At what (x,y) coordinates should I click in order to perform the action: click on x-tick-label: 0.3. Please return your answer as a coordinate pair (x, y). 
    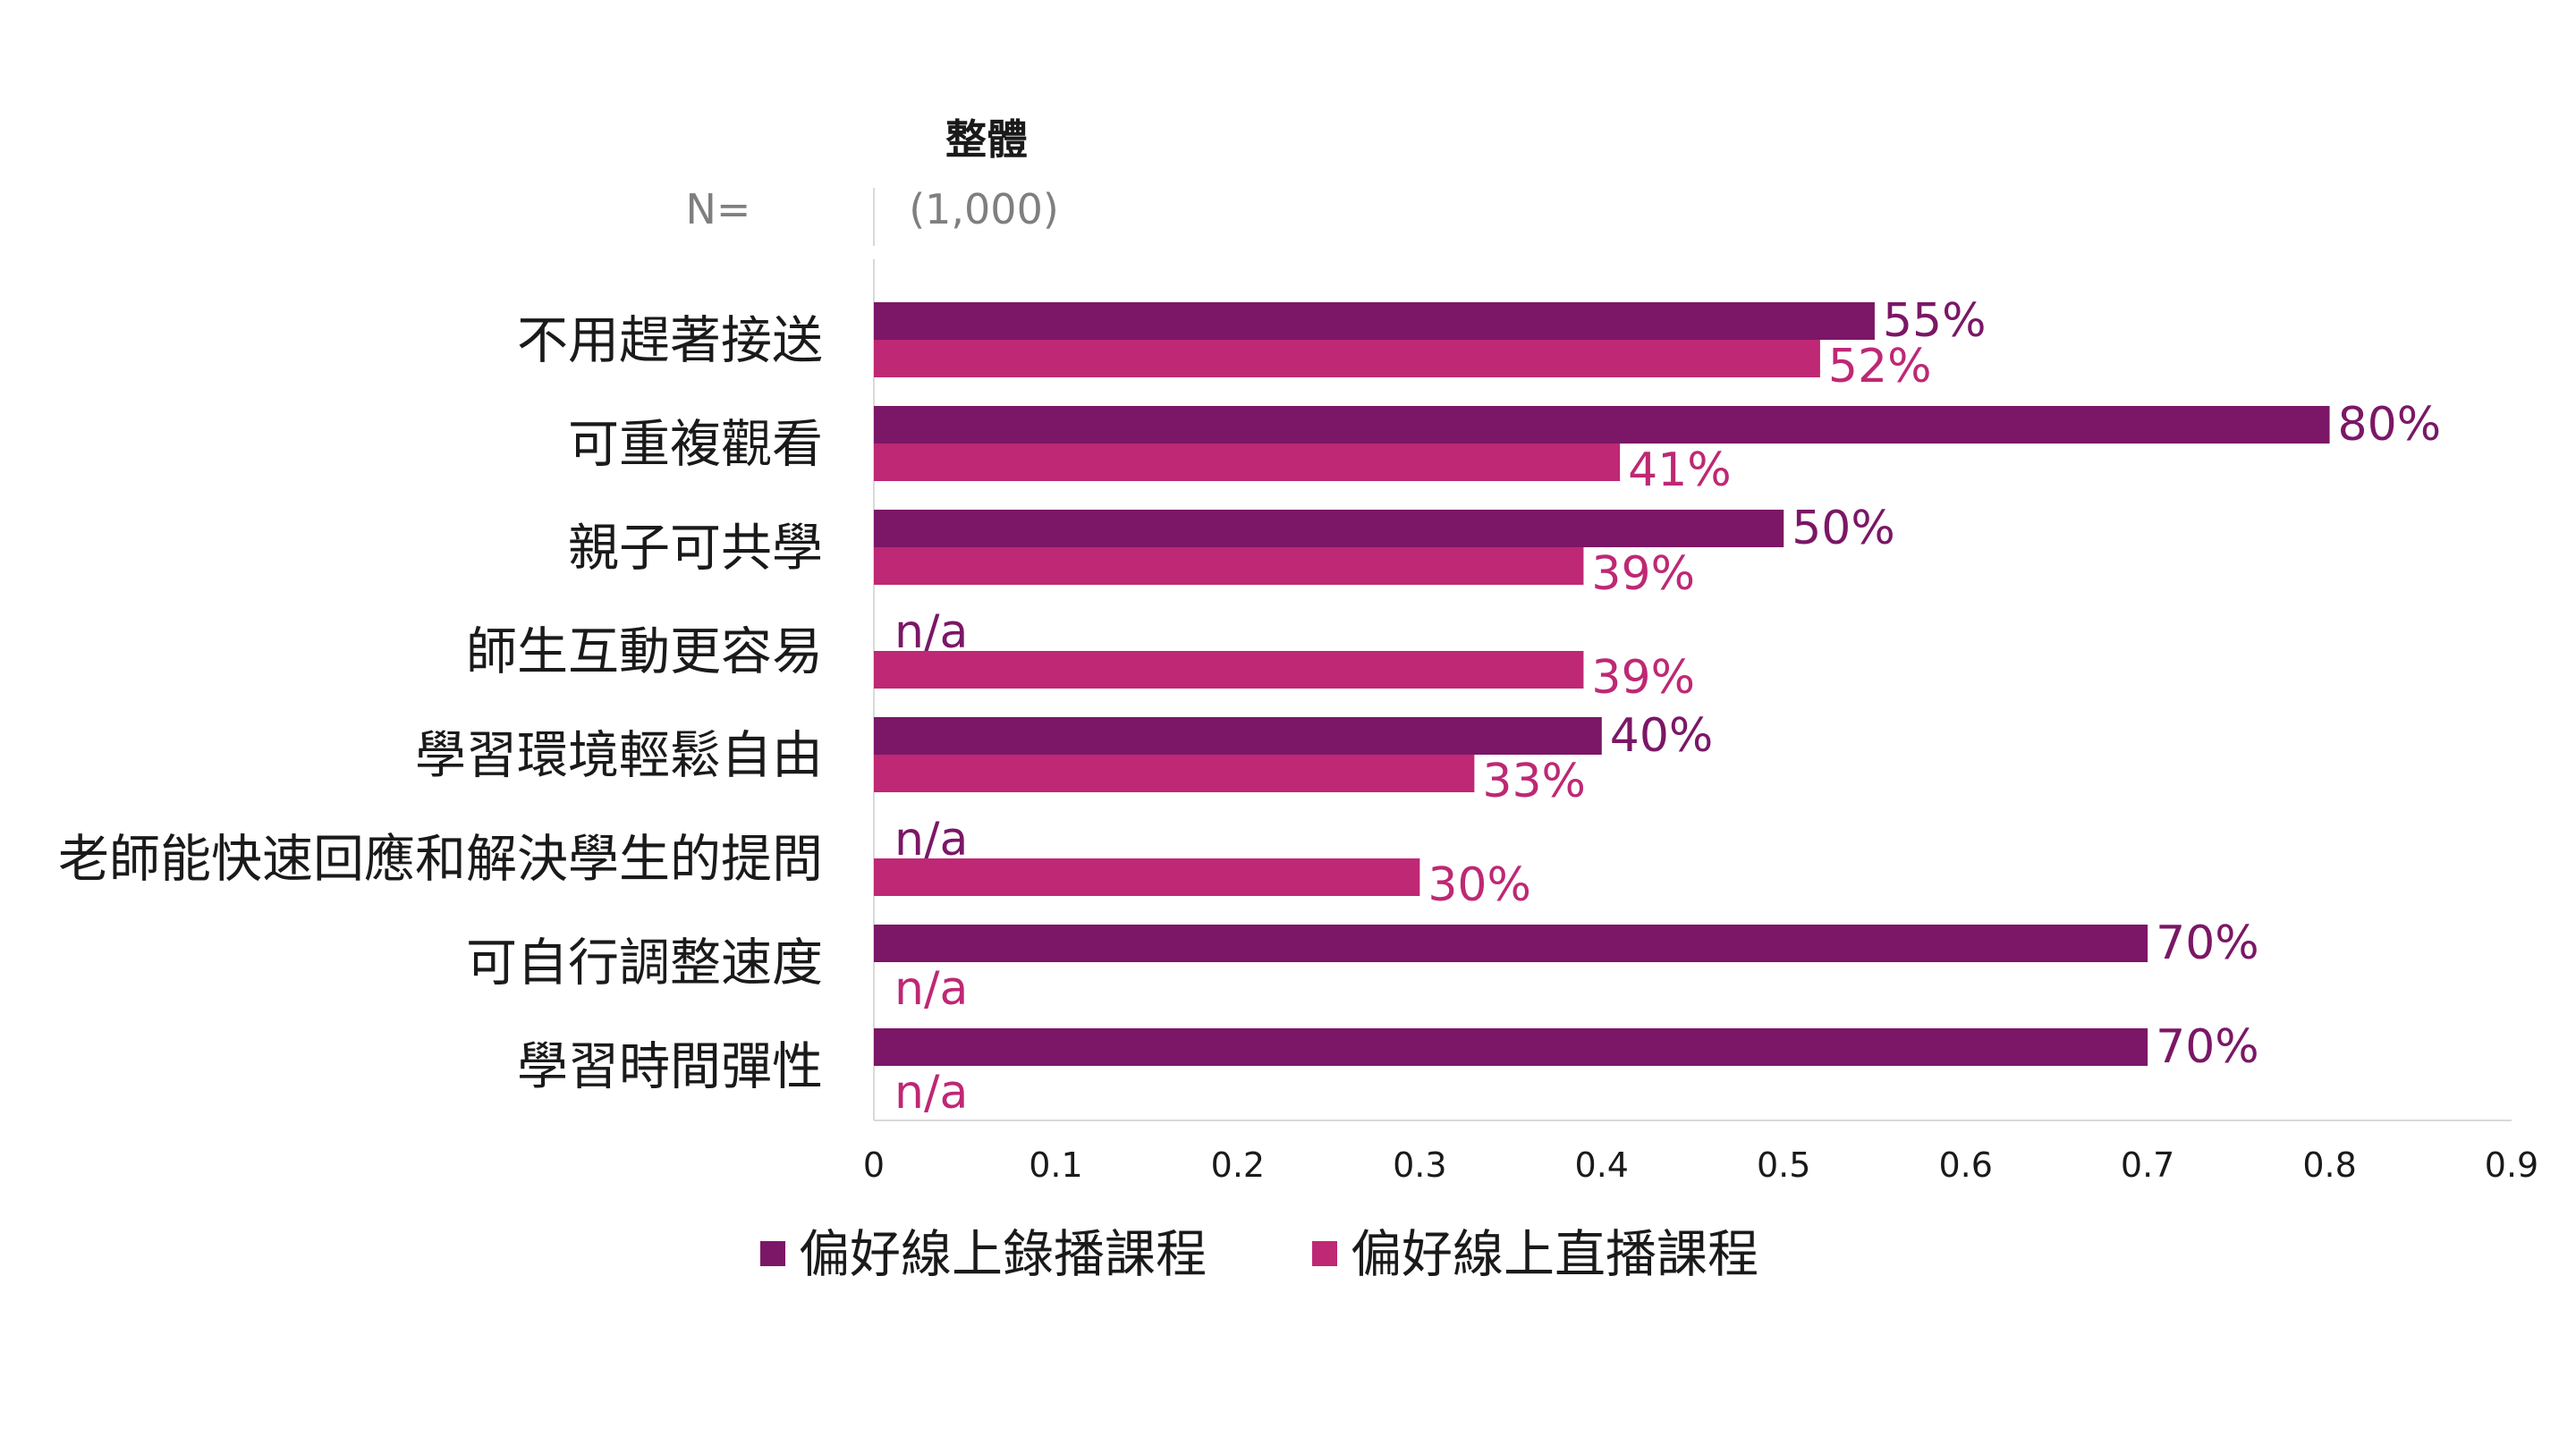
    Looking at the image, I should click on (1419, 1165).